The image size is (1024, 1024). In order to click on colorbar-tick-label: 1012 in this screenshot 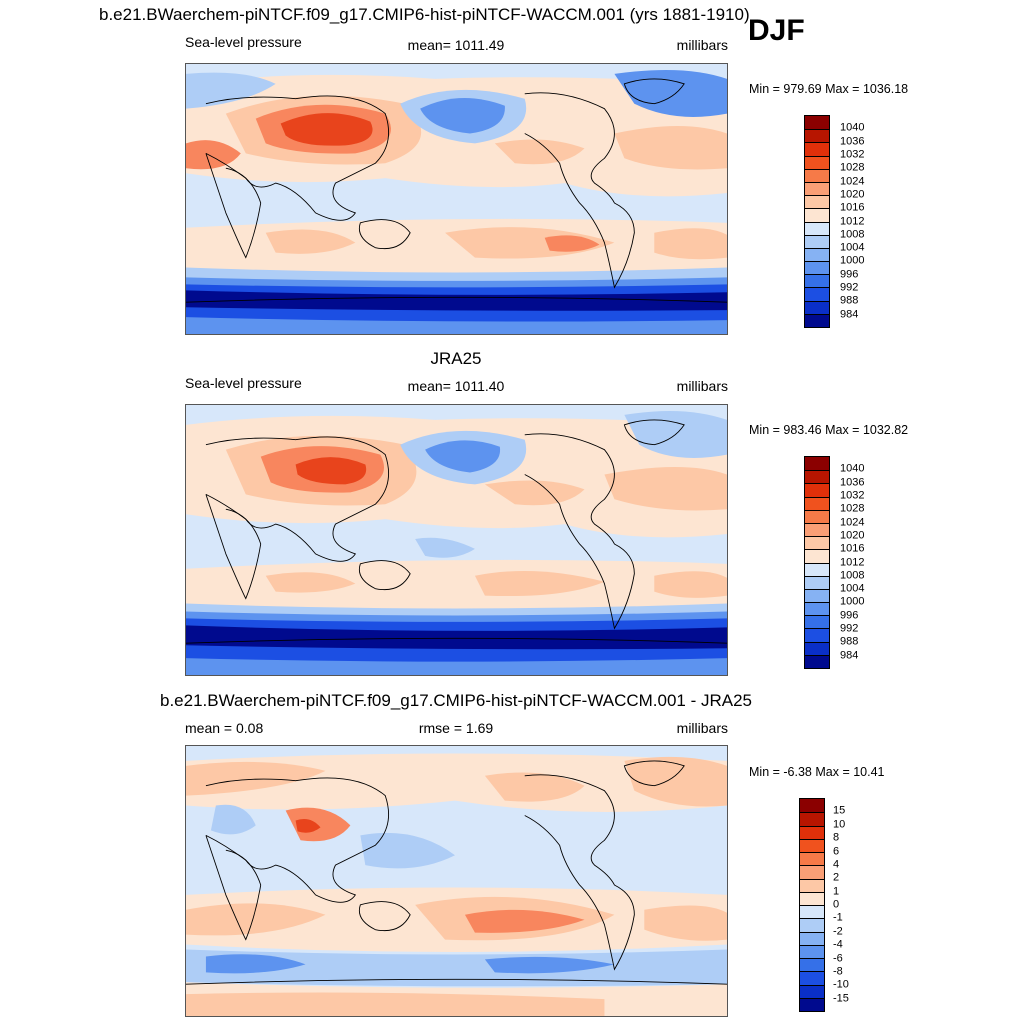, I will do `click(852, 562)`.